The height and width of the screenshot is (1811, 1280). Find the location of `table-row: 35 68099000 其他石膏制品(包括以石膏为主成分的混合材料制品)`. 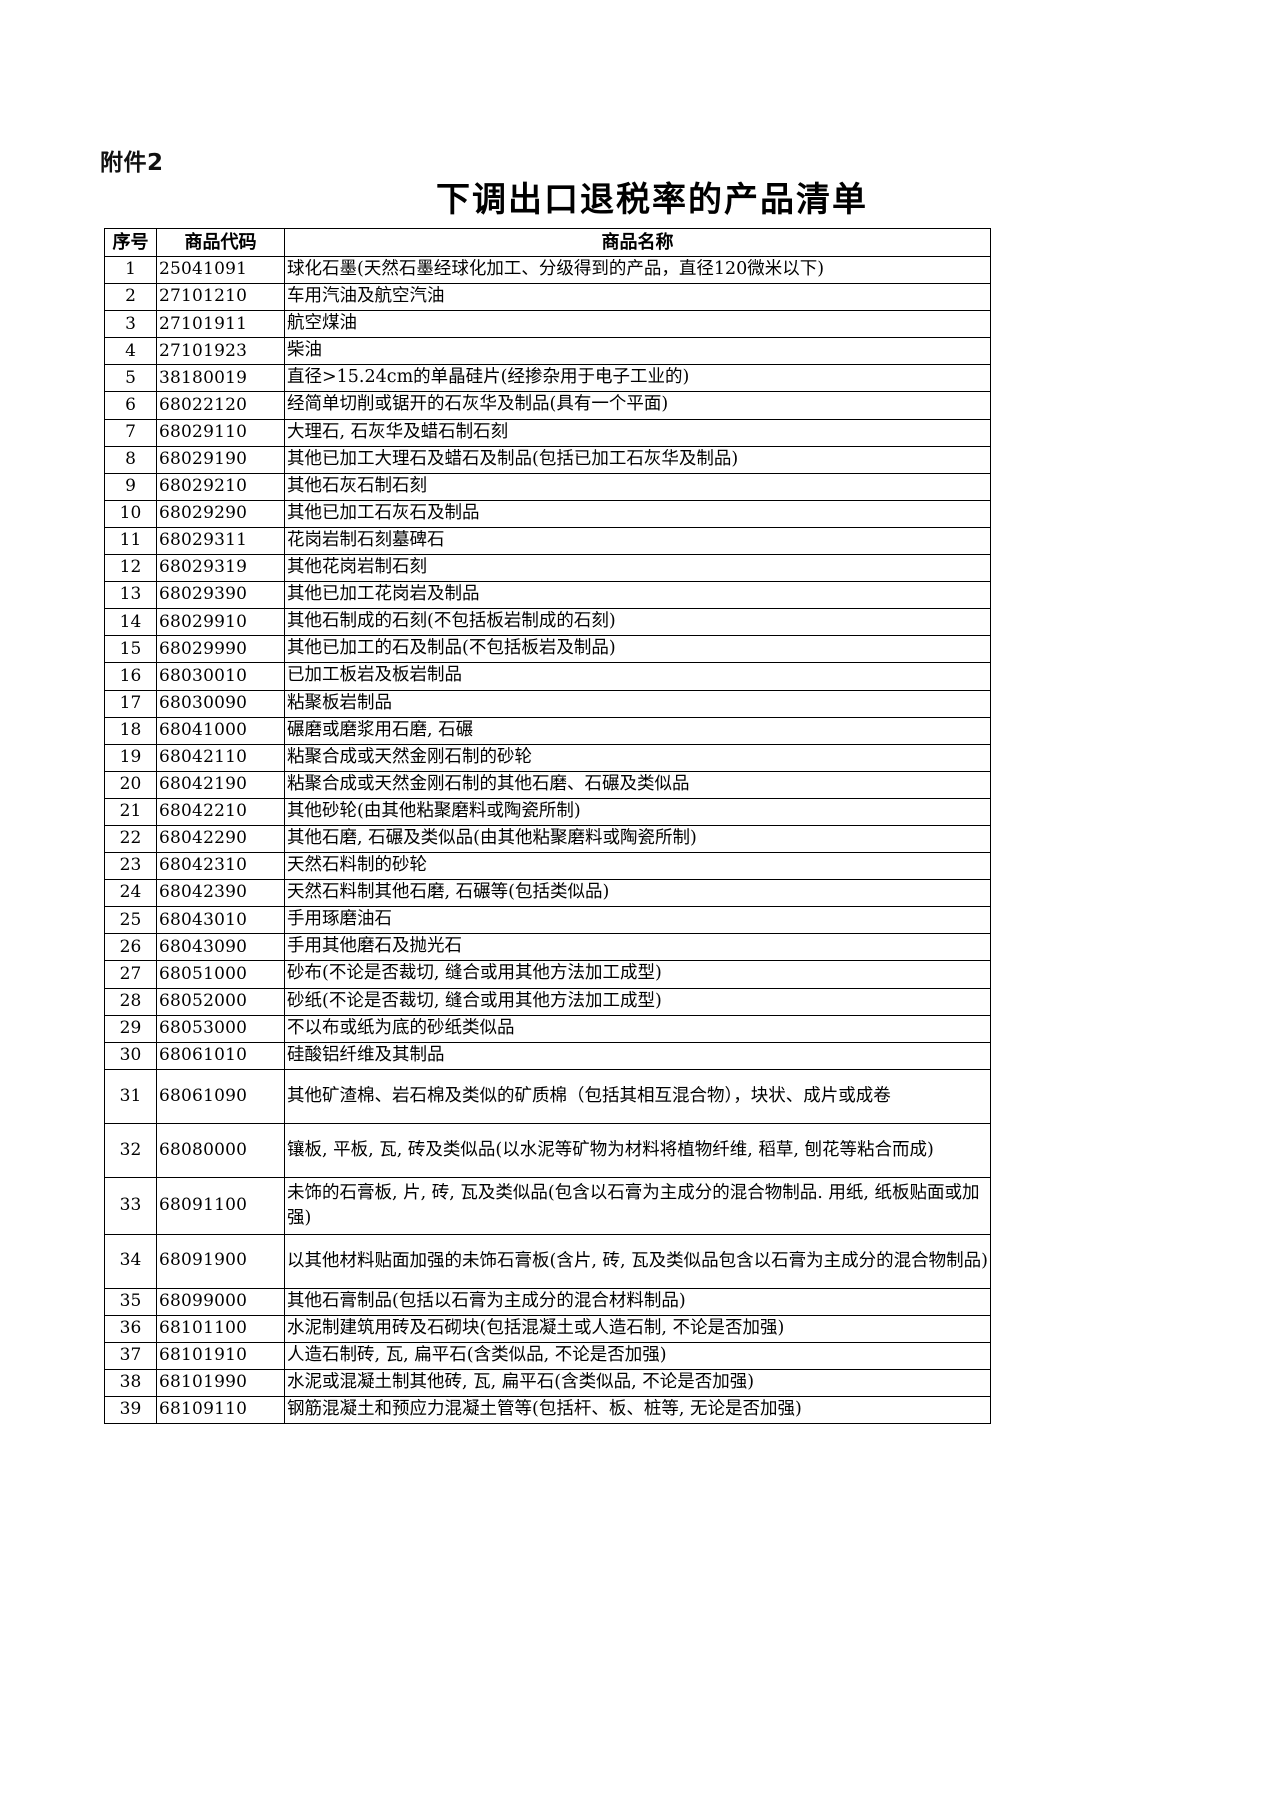

table-row: 35 68099000 其他石膏制品(包括以石膏为主成分的混合材料制品) is located at coordinates (547, 1301).